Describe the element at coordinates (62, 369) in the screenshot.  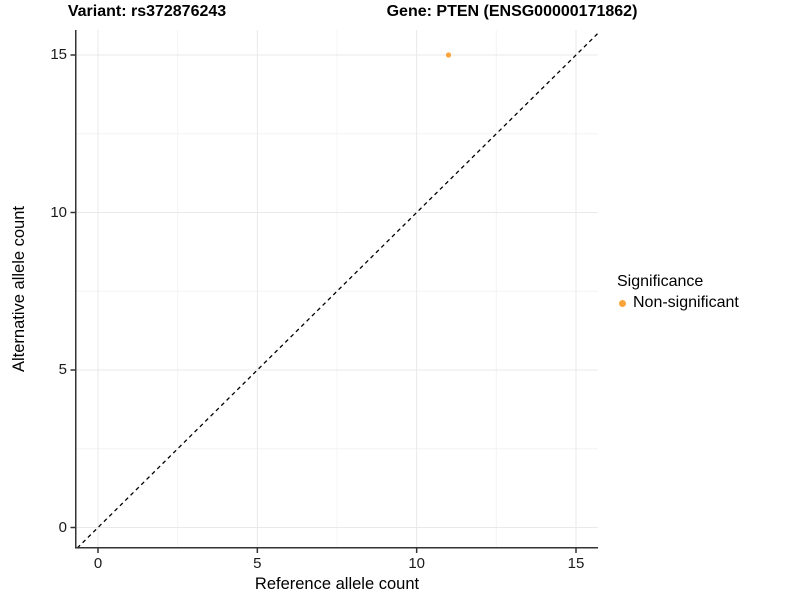
I see `y-tick-label: 5` at that location.